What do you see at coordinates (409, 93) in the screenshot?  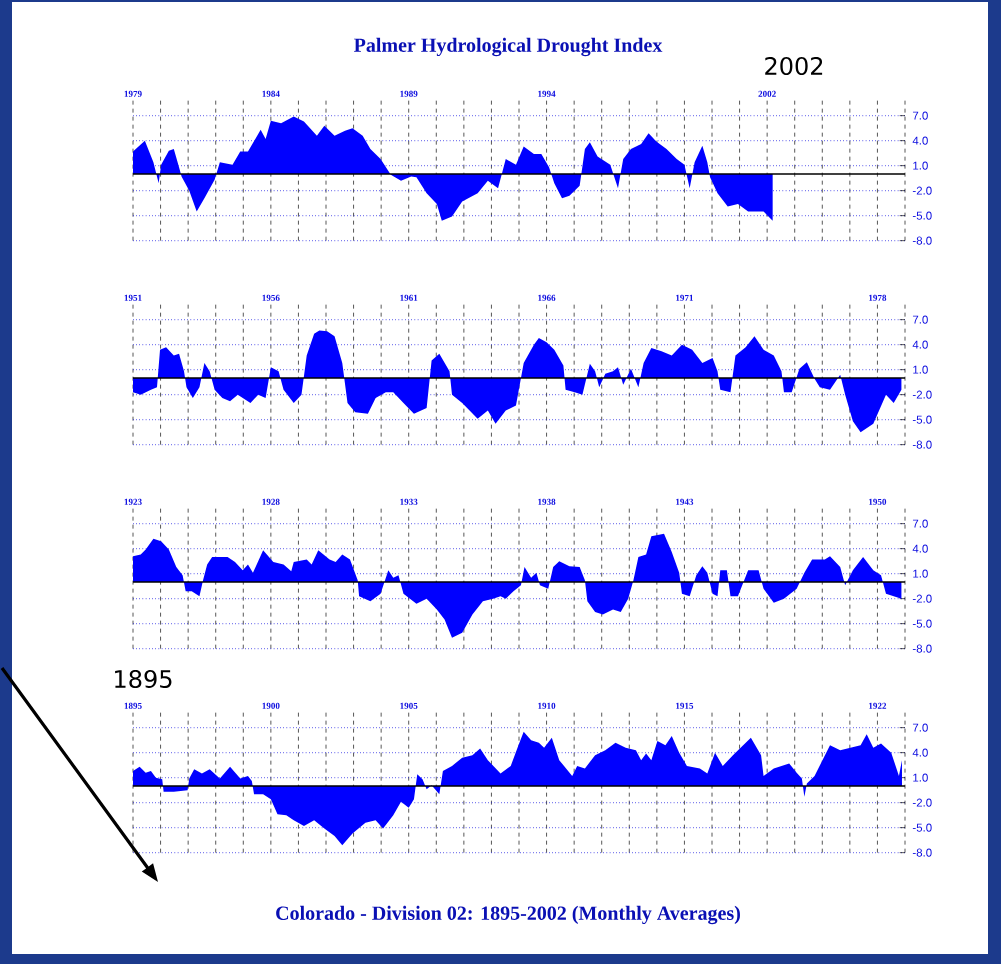 I see `x-tick-label: 1989` at bounding box center [409, 93].